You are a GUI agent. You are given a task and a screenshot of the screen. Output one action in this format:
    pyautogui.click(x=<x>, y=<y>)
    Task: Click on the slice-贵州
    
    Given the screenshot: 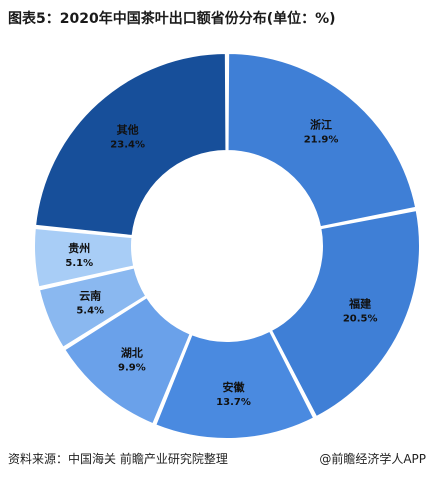 What is the action you would take?
    pyautogui.click(x=84, y=257)
    